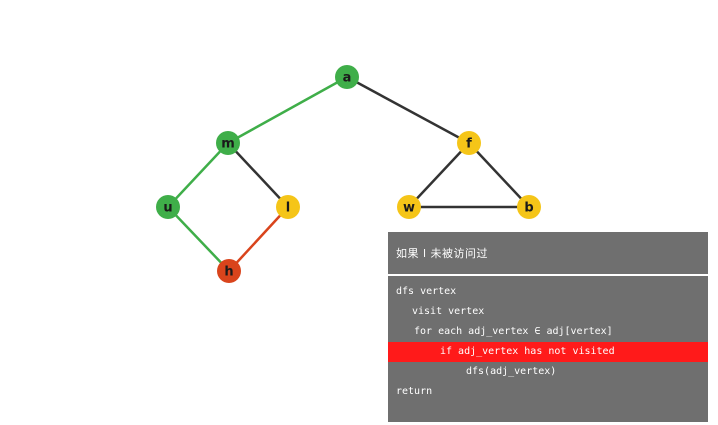 The width and height of the screenshot is (718, 425). I want to click on node-h-label: h, so click(228, 272).